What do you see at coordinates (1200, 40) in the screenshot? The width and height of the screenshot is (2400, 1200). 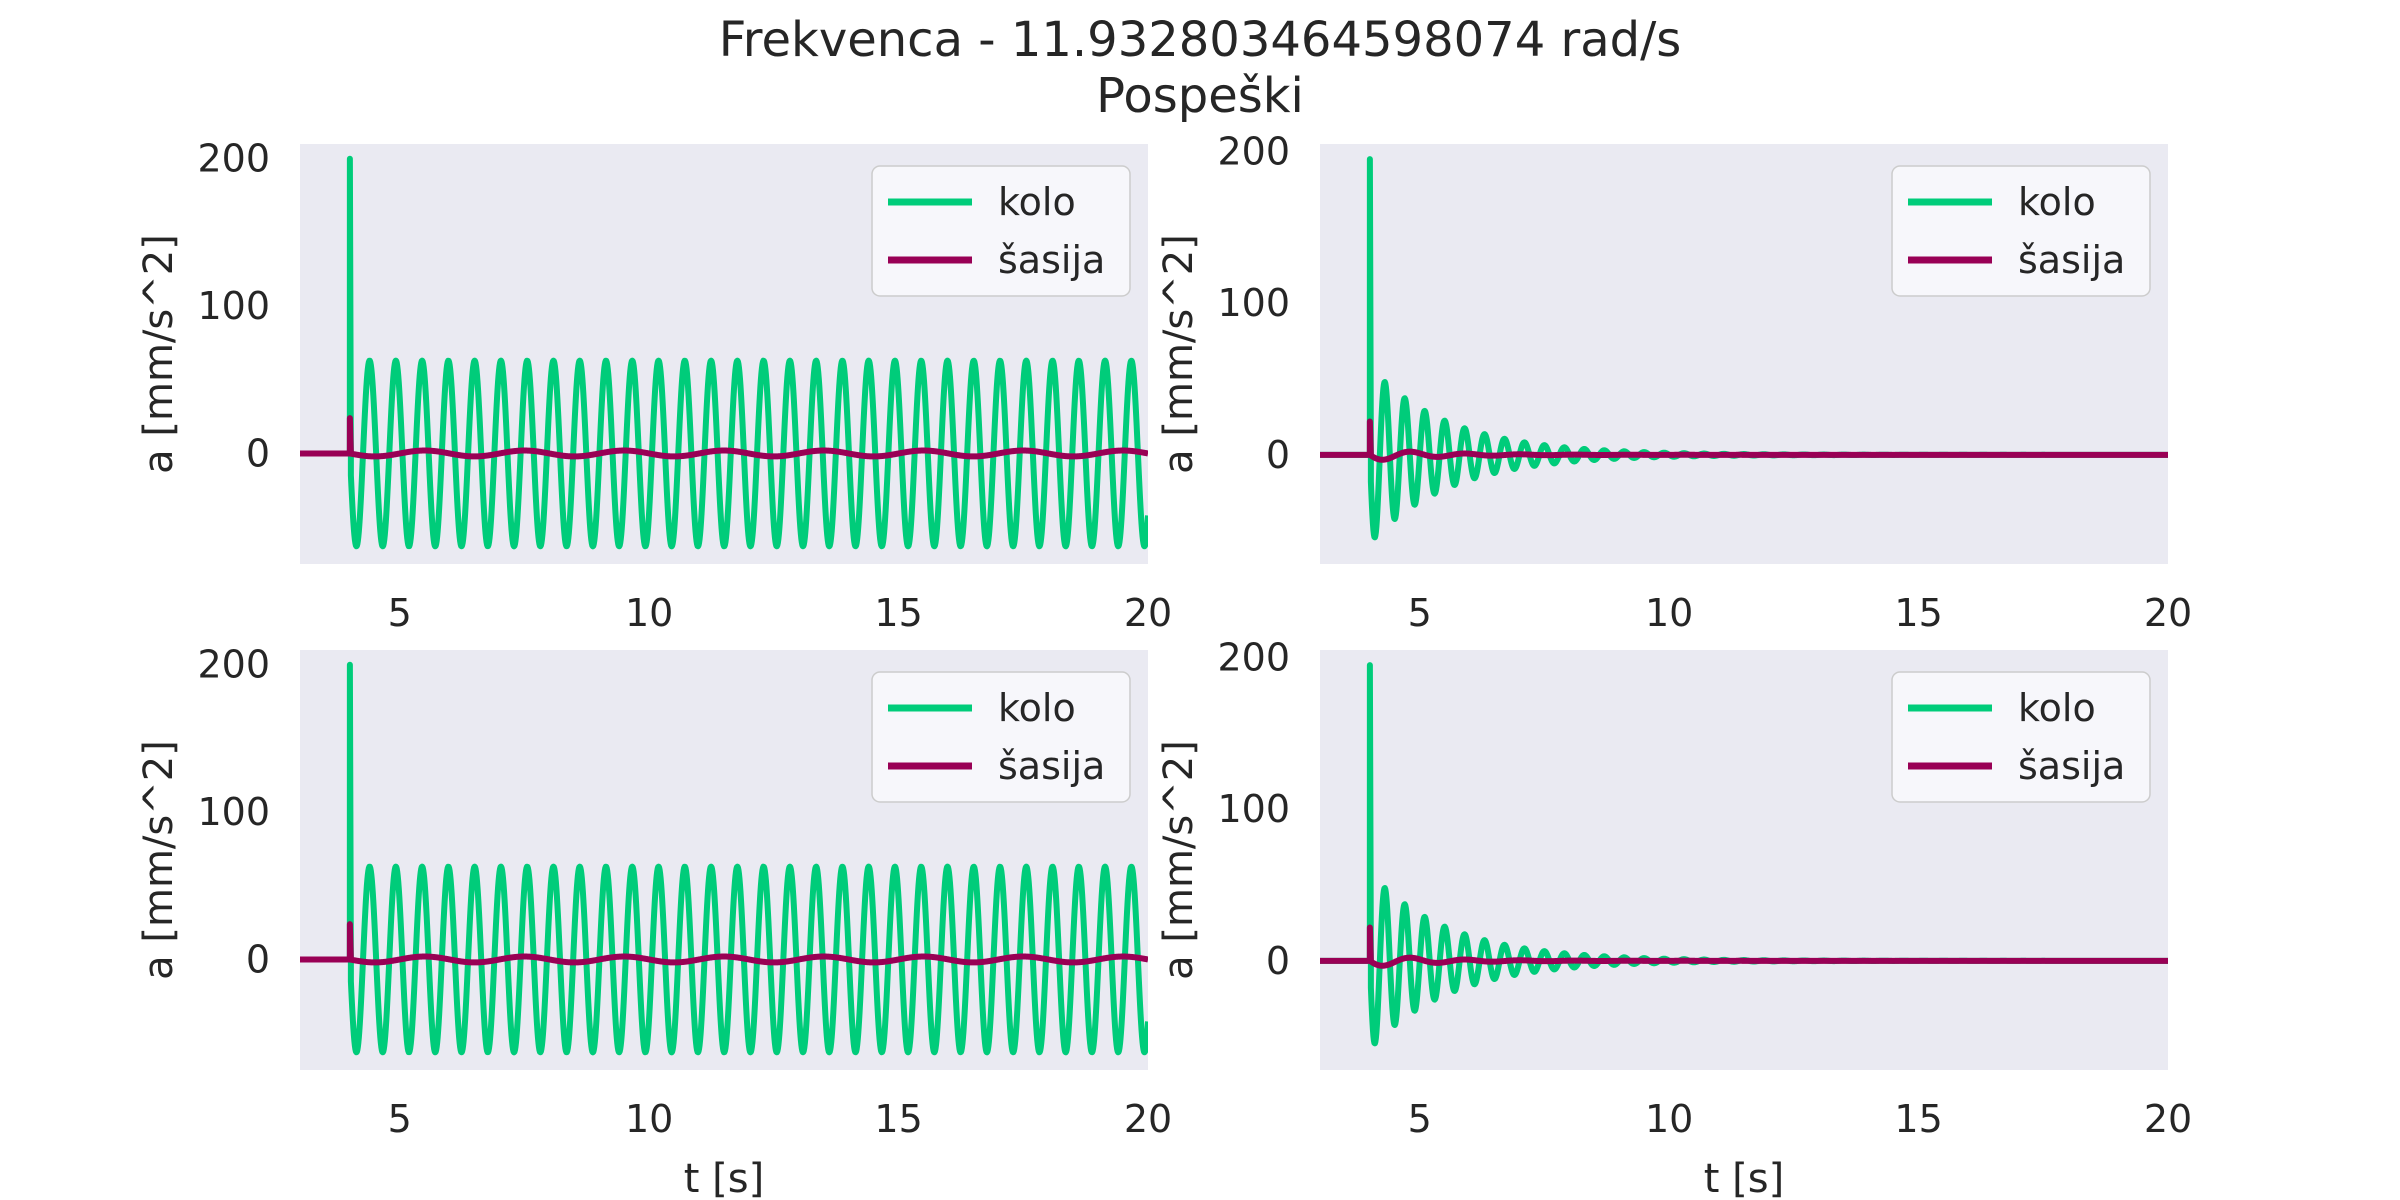 I see `figure-title-line1: Frekvenca - 11.932803464598074 rad/s` at bounding box center [1200, 40].